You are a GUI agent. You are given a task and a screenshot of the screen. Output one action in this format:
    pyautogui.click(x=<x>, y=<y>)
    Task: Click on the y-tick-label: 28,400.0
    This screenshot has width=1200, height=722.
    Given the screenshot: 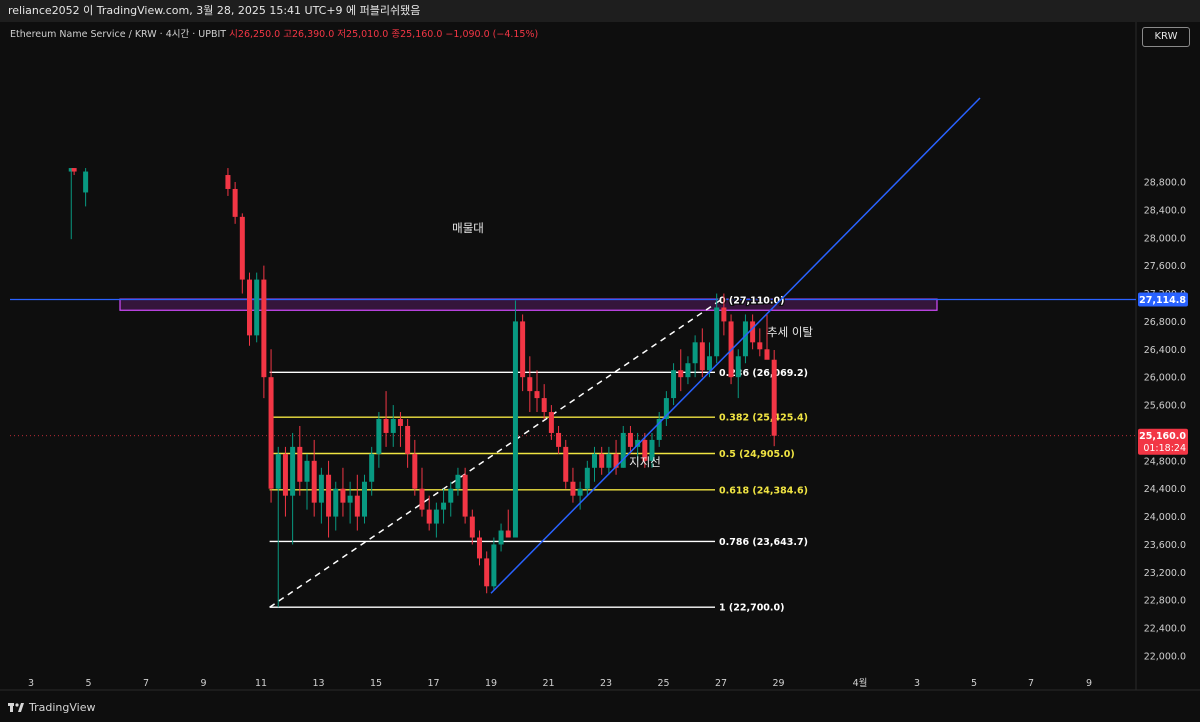 What is the action you would take?
    pyautogui.click(x=1165, y=210)
    